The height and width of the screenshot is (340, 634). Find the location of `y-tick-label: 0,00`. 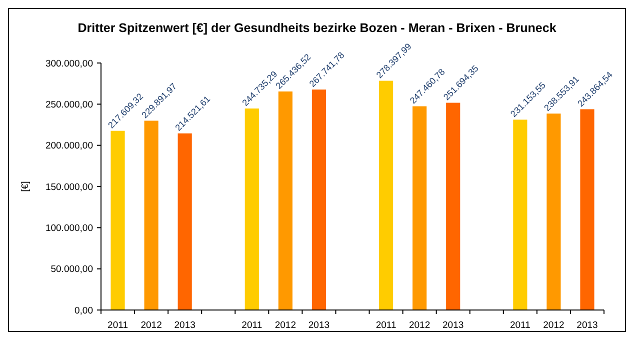

y-tick-label: 0,00 is located at coordinates (83, 310).